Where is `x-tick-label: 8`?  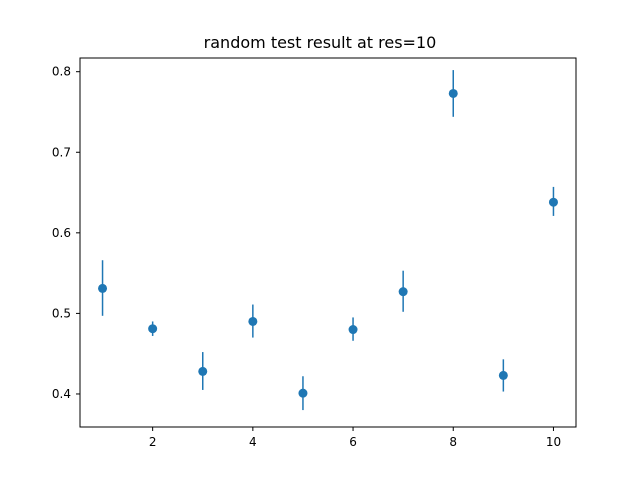 x-tick-label: 8 is located at coordinates (453, 442).